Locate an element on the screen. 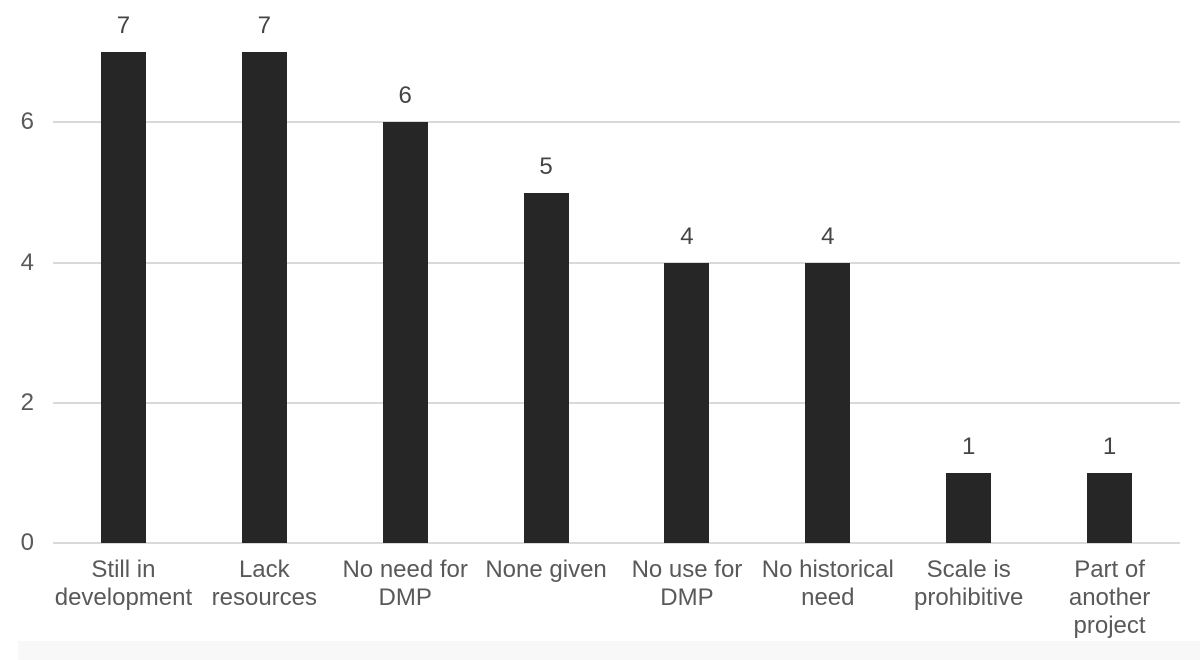  y-axis-tick-label: 2 is located at coordinates (27, 402).